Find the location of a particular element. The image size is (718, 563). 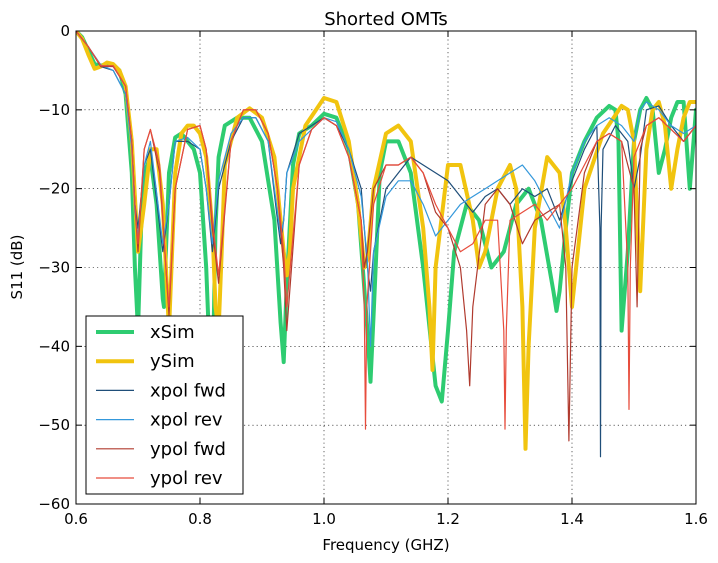

x-tick-label: 1.2 is located at coordinates (448, 519).